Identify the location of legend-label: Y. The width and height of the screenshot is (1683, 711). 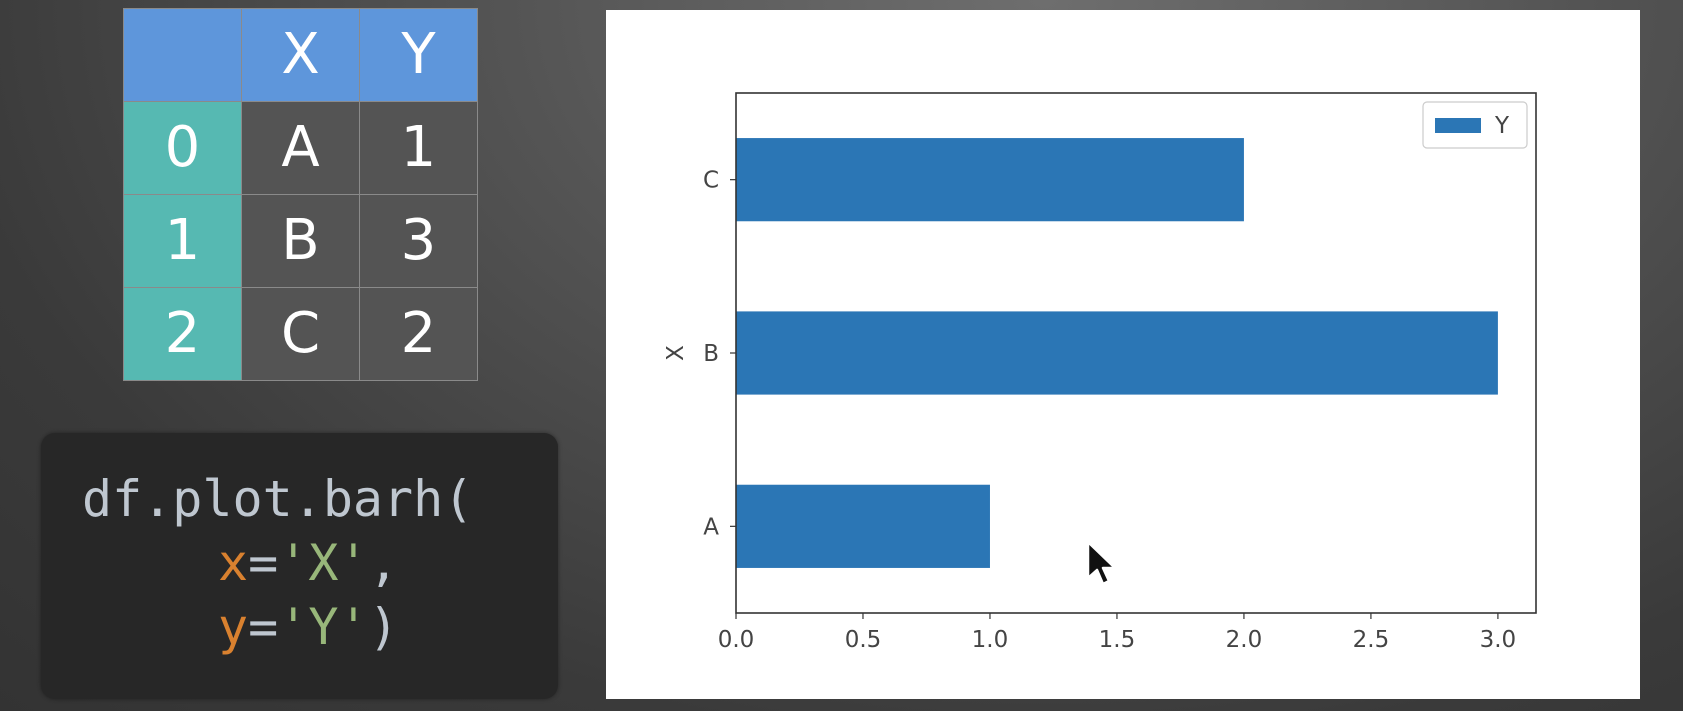
(1502, 126).